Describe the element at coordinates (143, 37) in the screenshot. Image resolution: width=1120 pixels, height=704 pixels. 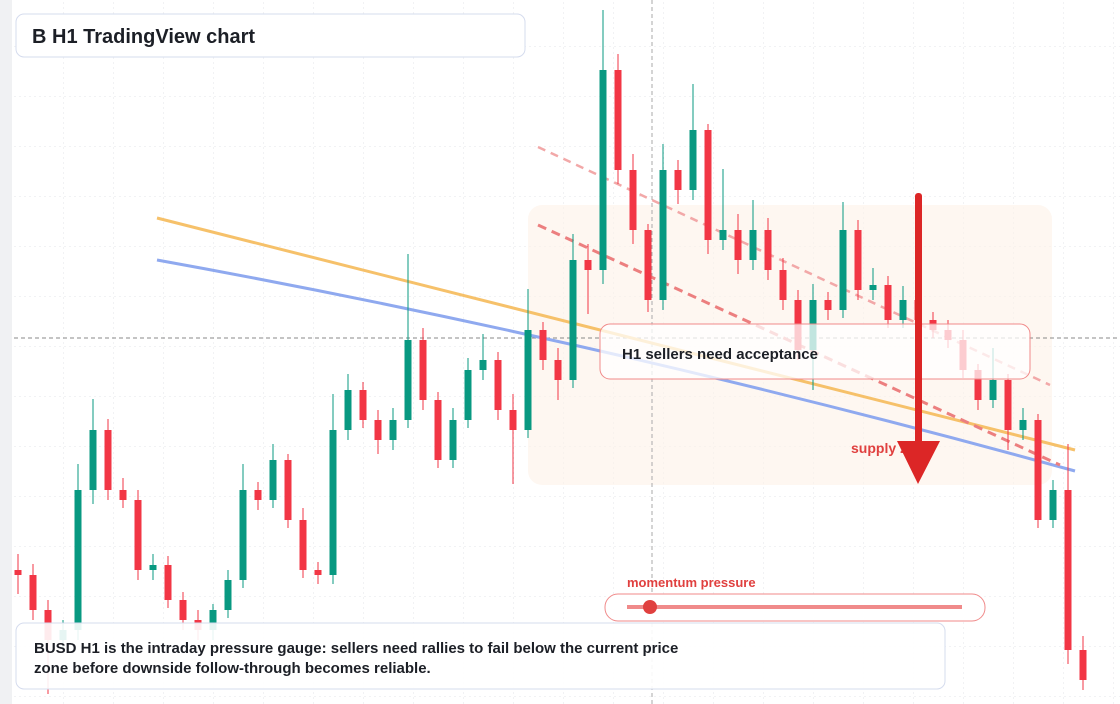
I see `chart-title: B H1 TradingView chart` at that location.